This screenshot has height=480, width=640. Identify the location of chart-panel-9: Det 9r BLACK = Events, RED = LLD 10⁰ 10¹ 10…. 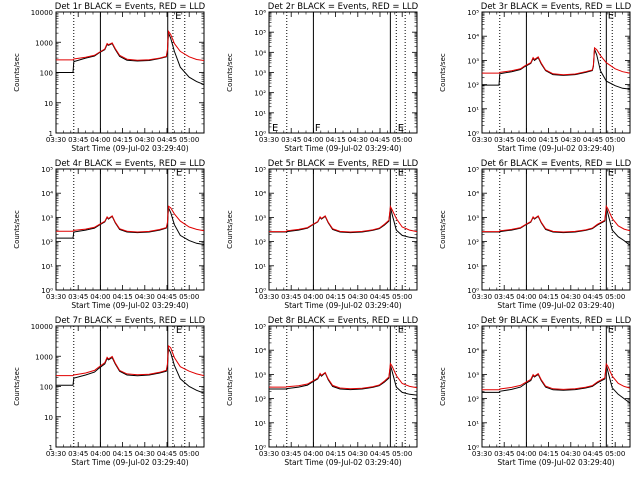
(535, 391).